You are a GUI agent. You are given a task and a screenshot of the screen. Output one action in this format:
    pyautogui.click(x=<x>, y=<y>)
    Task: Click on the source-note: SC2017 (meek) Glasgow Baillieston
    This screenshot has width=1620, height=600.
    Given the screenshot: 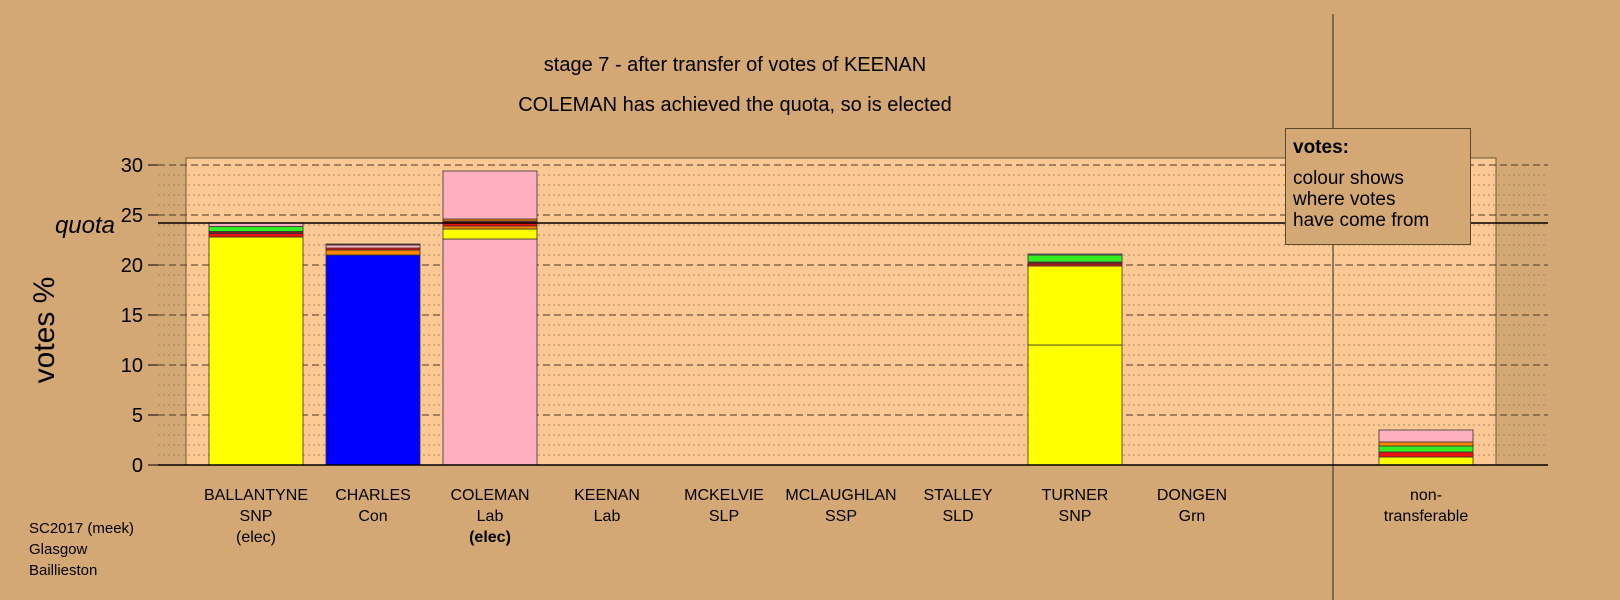 What is the action you would take?
    pyautogui.click(x=81, y=549)
    